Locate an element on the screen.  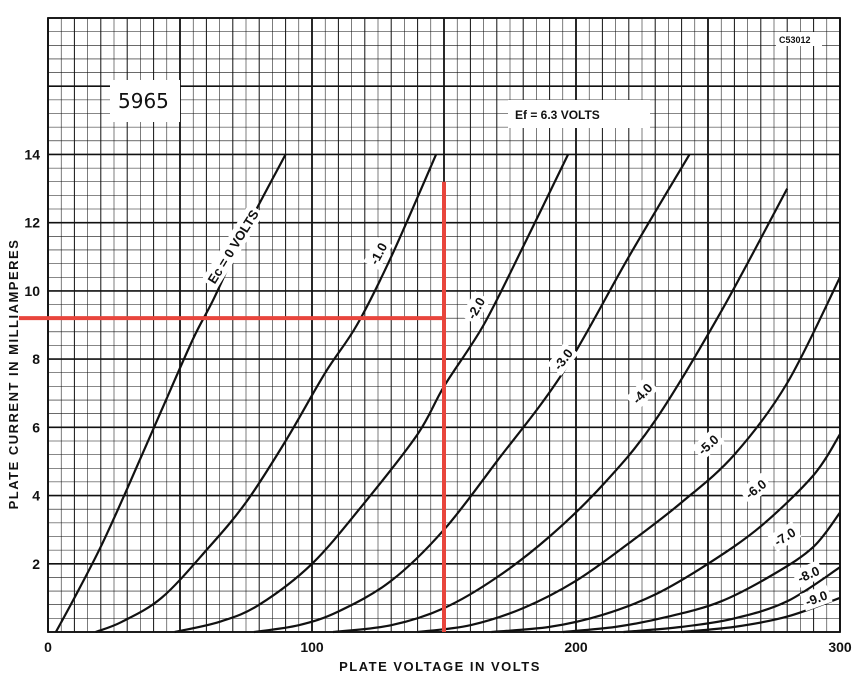
y-tick-label: 4 is located at coordinates (36, 496).